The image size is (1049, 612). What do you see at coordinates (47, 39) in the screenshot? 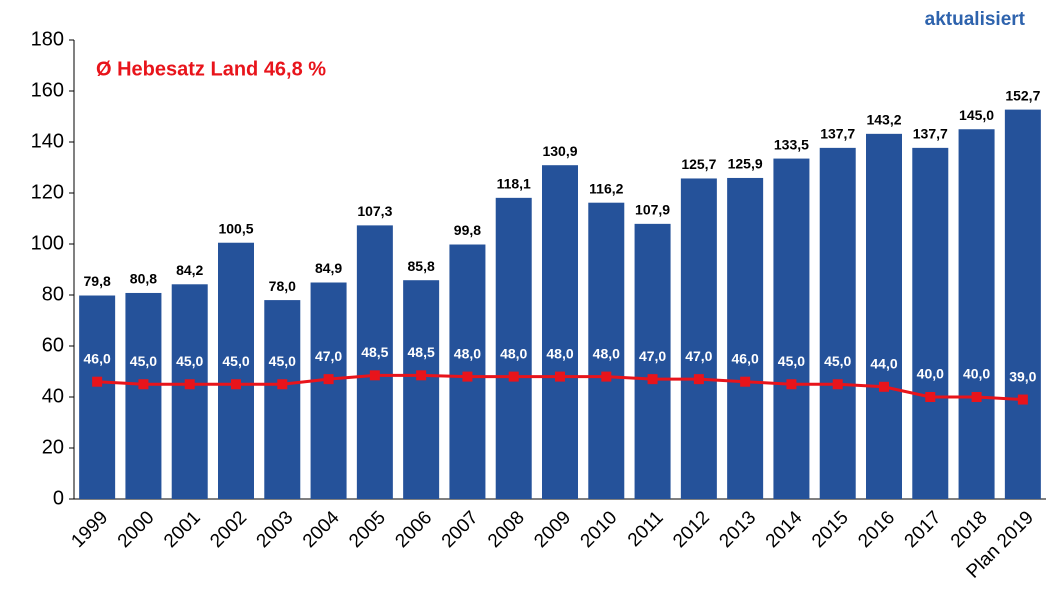
I see `y-tick-label: 180` at bounding box center [47, 39].